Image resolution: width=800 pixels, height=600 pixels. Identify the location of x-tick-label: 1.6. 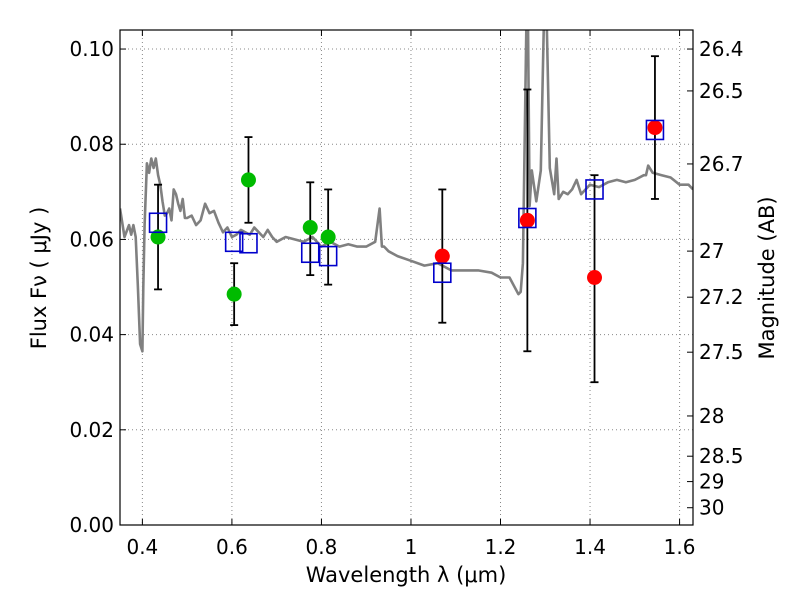
(680, 547).